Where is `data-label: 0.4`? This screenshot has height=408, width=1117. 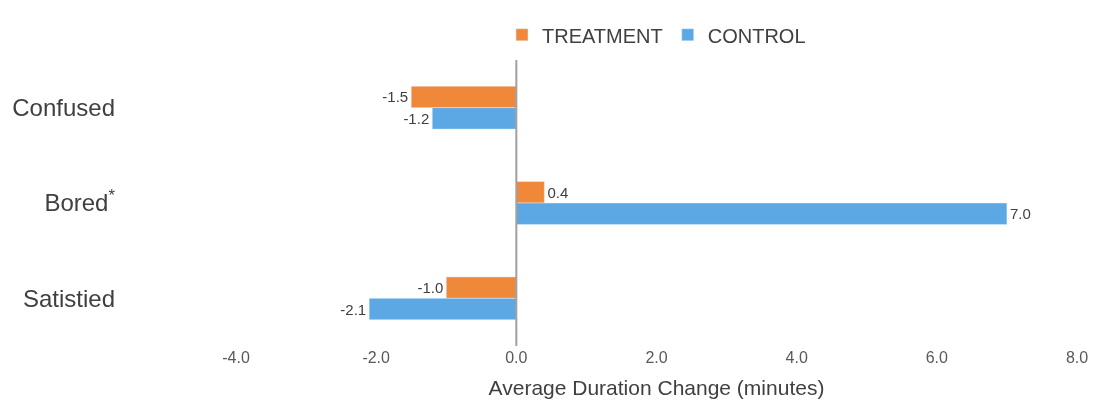 data-label: 0.4 is located at coordinates (558, 192).